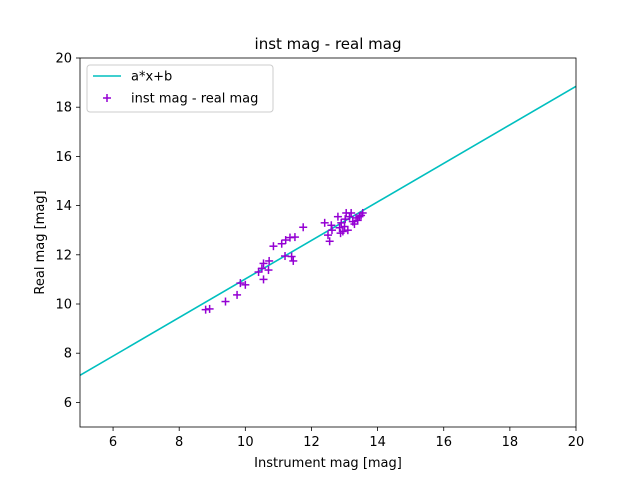  Describe the element at coordinates (328, 44) in the screenshot. I see `chart-title: inst mag - real mag` at that location.